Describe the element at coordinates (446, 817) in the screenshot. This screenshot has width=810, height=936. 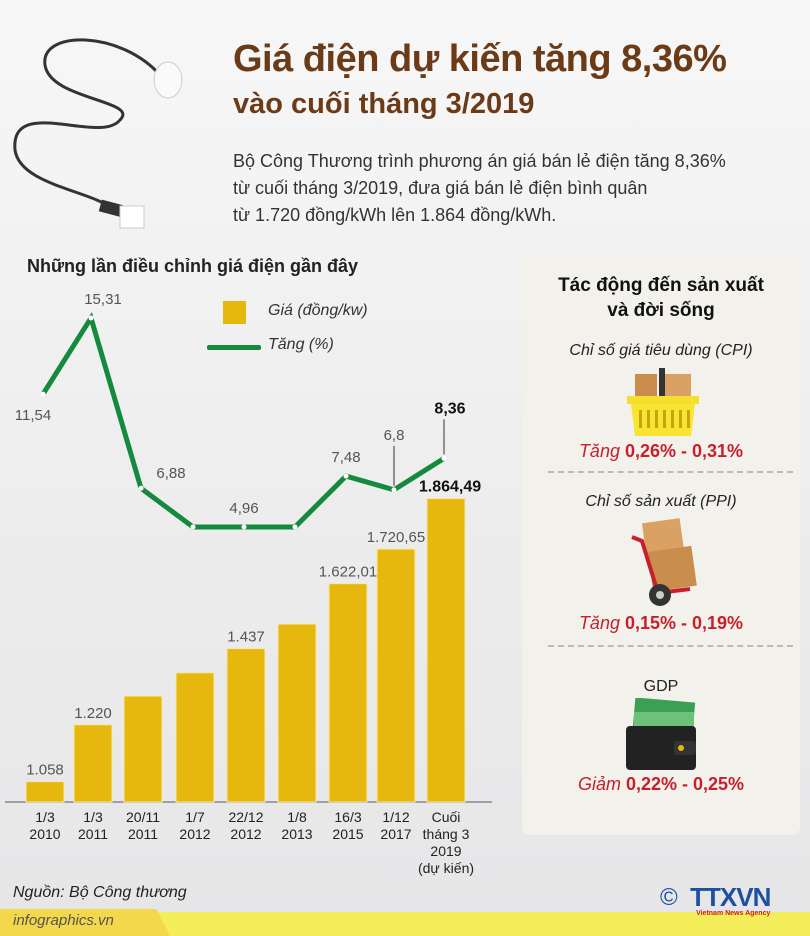
I see `x-tick-label: Cuối` at that location.